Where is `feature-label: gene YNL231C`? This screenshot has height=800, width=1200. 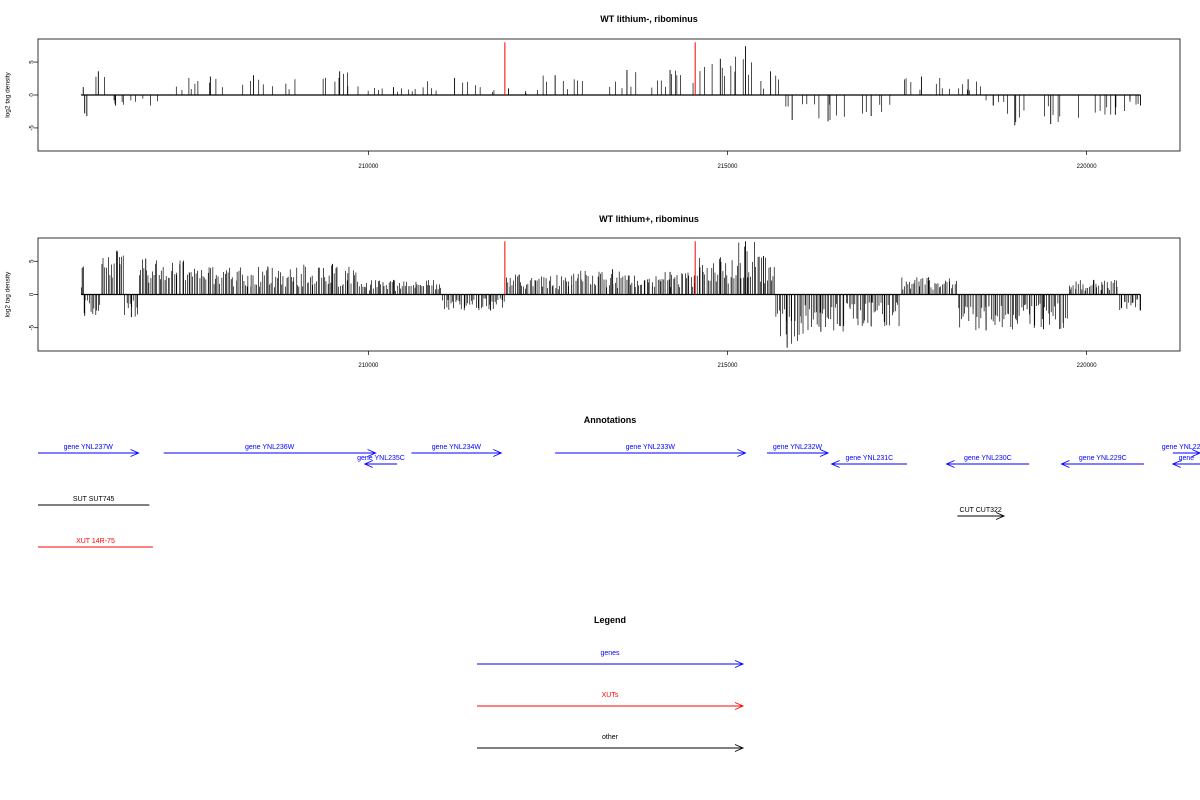 feature-label: gene YNL231C is located at coordinates (869, 458).